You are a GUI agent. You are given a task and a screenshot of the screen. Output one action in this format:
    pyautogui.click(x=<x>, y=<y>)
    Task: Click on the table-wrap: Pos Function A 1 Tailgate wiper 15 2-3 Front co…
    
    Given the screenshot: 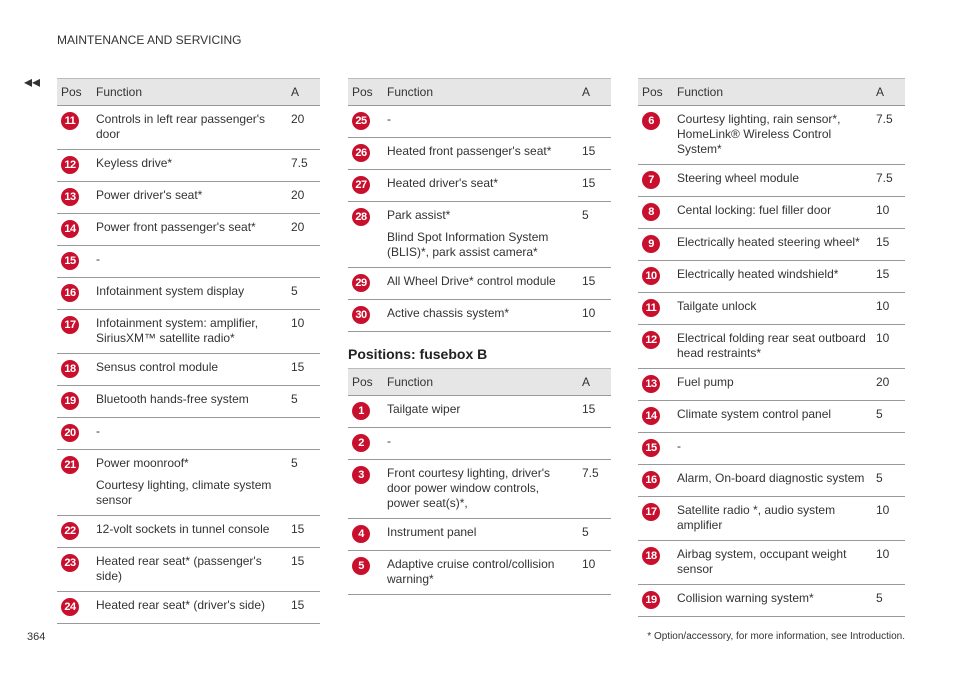 What is the action you would take?
    pyautogui.click(x=479, y=481)
    